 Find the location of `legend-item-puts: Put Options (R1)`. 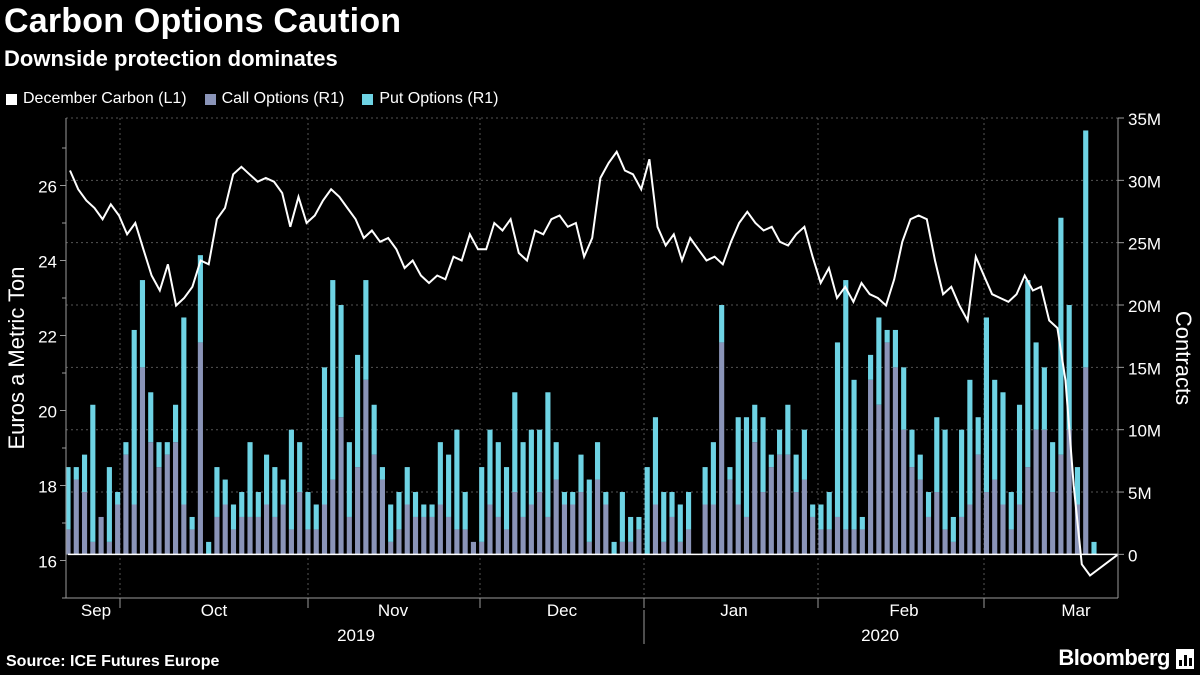

legend-item-puts: Put Options (R1) is located at coordinates (430, 99).